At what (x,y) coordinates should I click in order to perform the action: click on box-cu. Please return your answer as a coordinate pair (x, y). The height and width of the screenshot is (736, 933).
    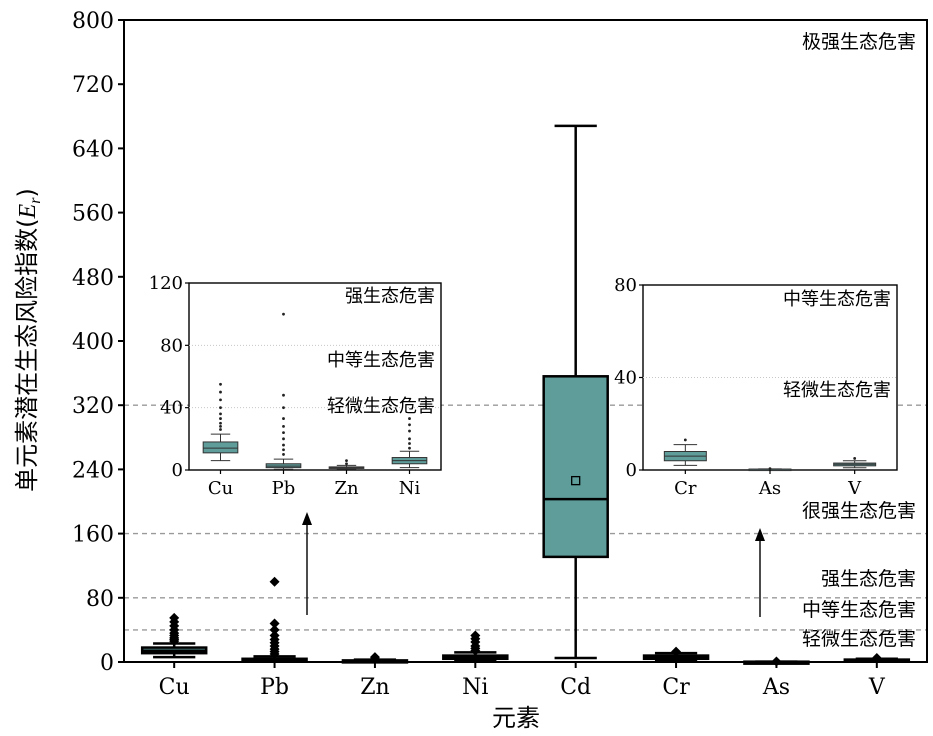
    Looking at the image, I should click on (174, 635).